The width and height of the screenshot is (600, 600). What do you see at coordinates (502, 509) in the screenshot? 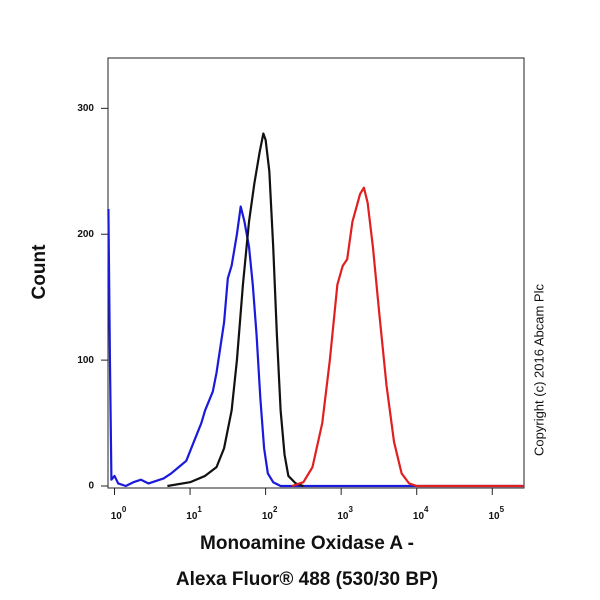
I see `tick-exponent: 5` at bounding box center [502, 509].